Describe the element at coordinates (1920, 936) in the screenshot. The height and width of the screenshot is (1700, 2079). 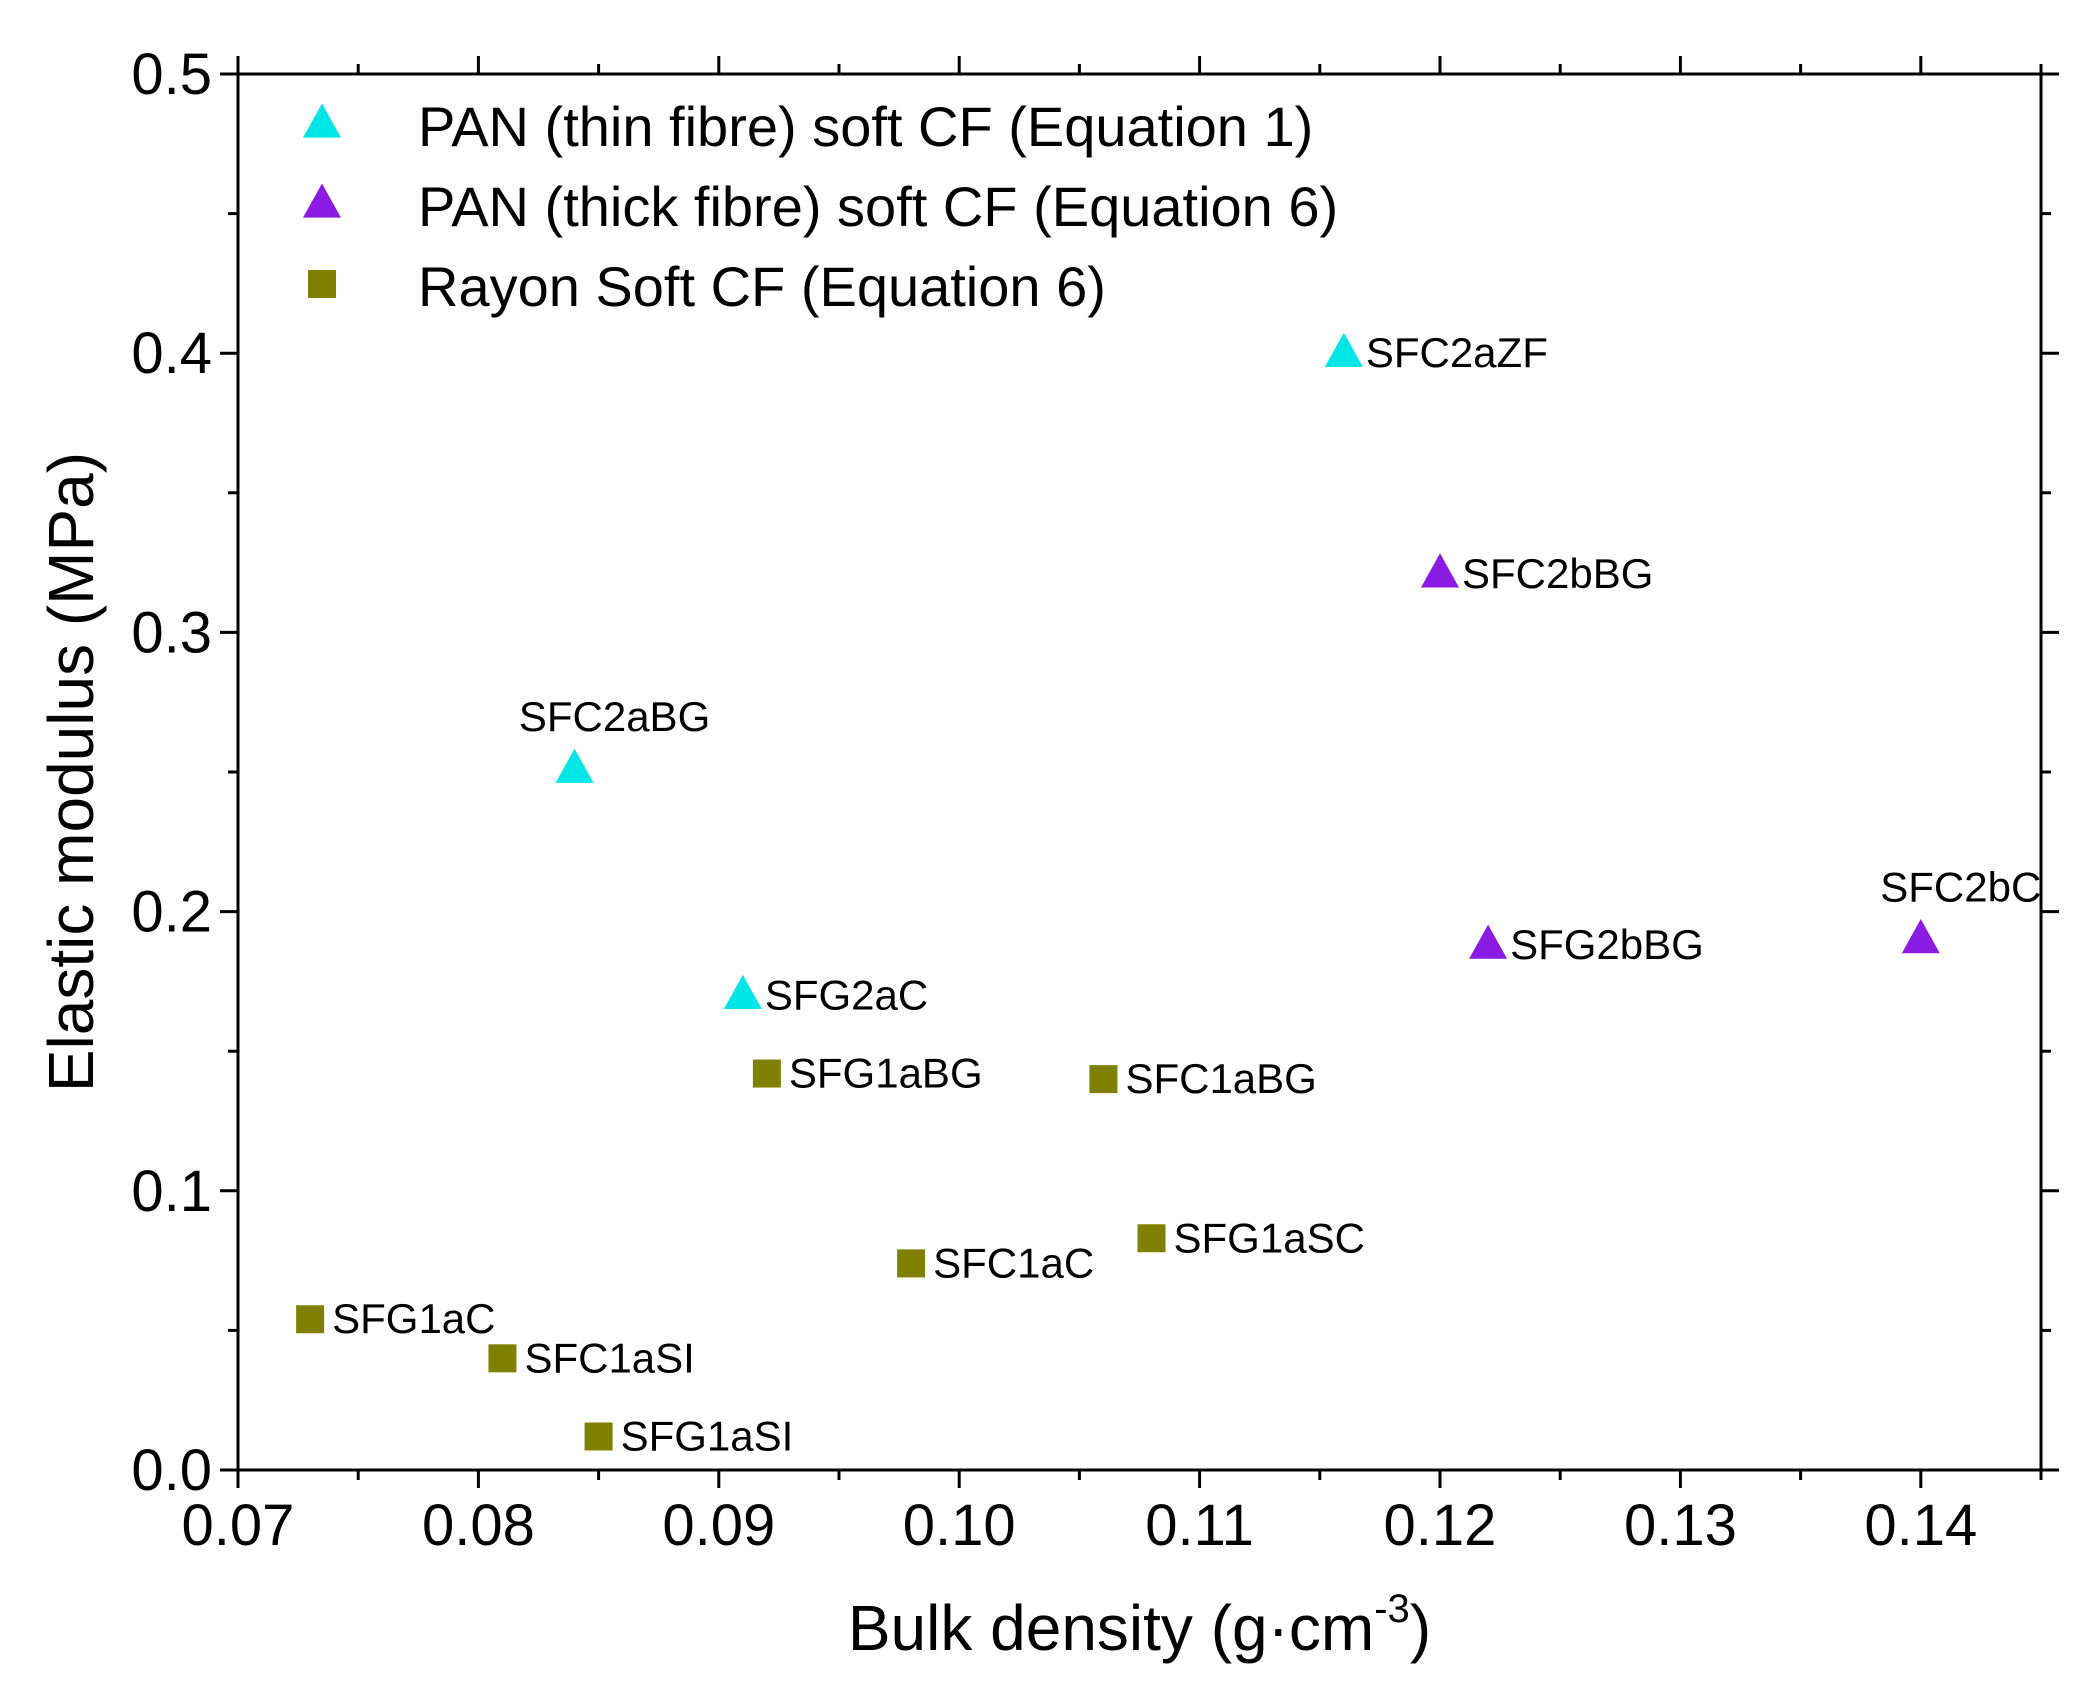
I see `data-point-sfc2bc` at that location.